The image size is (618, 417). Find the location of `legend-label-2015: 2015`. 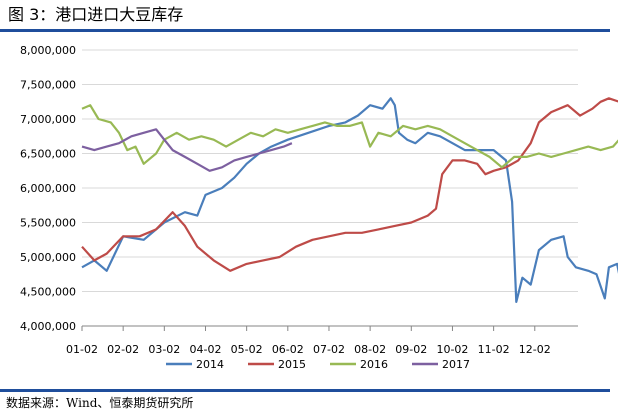

legend-label-2015: 2015 is located at coordinates (292, 364).